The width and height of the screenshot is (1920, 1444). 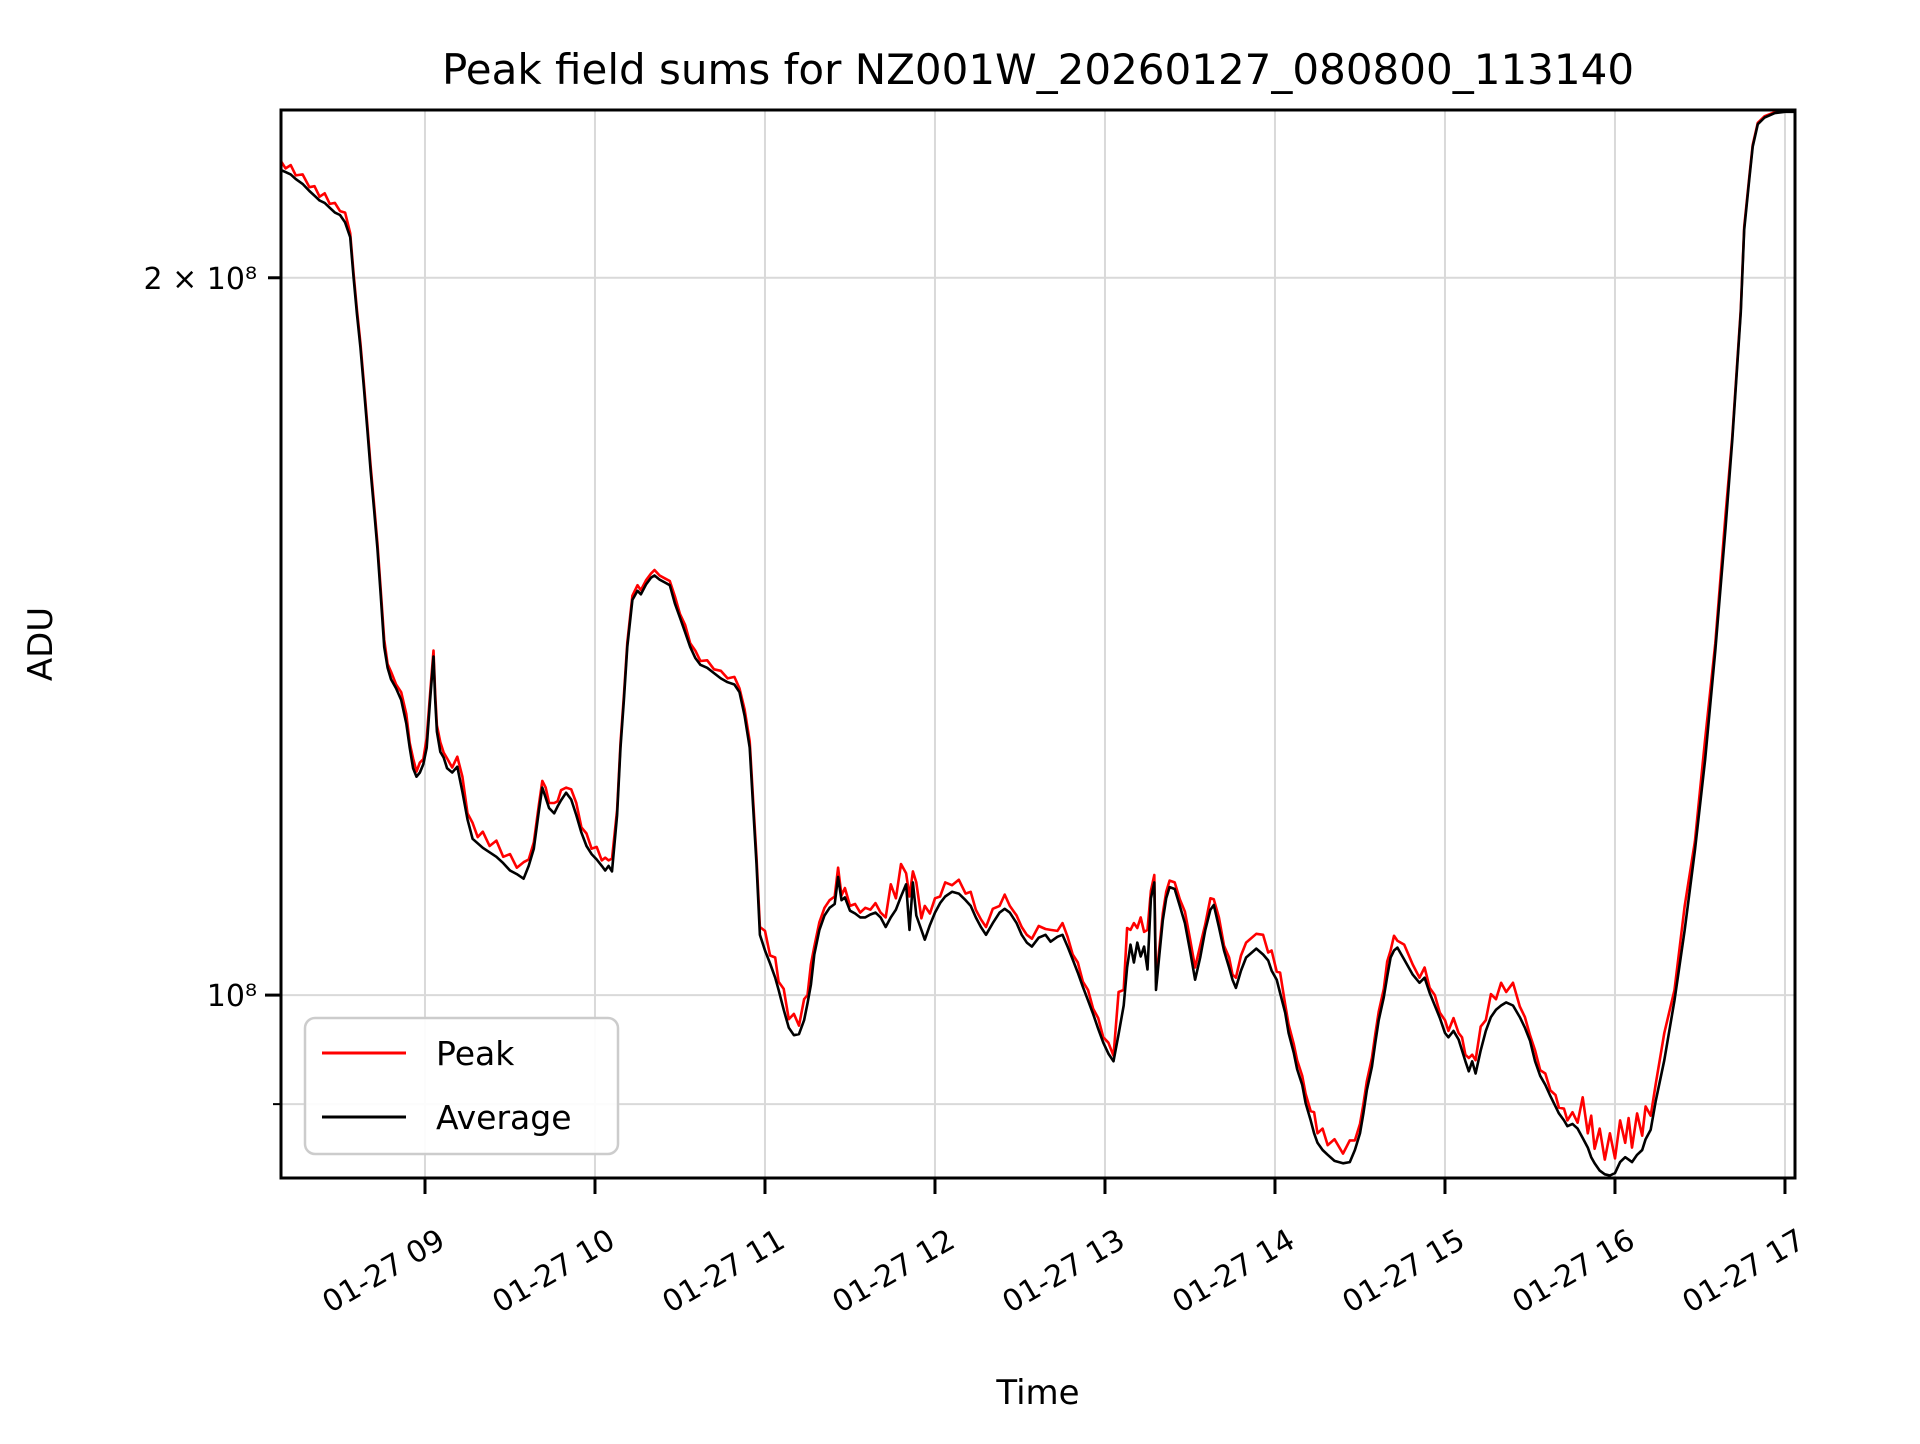 I want to click on x-tick-label-01-27-11: 01-27 11, so click(x=724, y=1272).